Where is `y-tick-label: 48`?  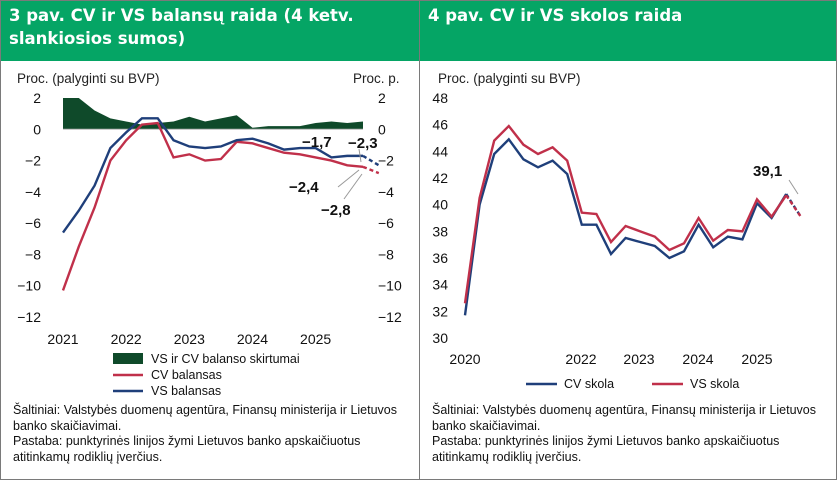 y-tick-label: 48 is located at coordinates (440, 98).